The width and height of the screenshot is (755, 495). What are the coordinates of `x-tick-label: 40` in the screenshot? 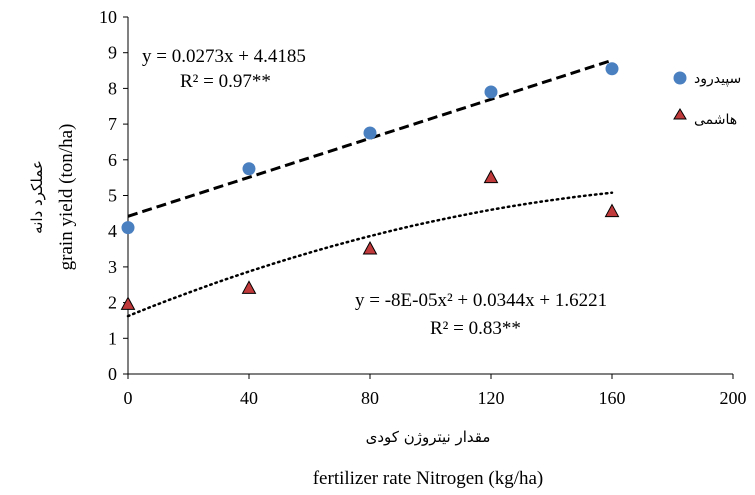 It's located at (249, 398).